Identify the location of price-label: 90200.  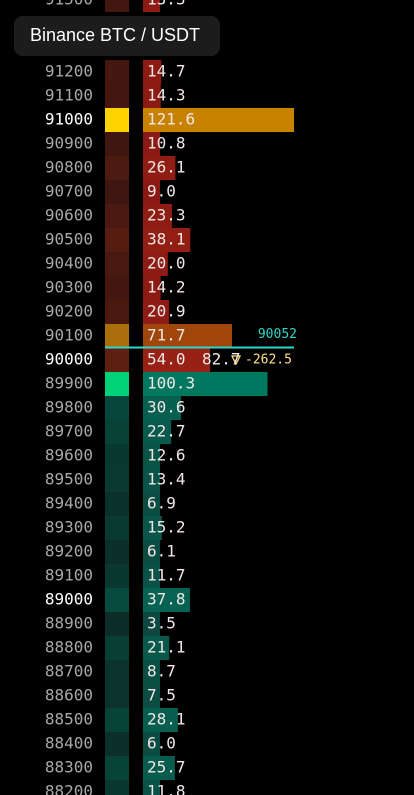
(69, 311).